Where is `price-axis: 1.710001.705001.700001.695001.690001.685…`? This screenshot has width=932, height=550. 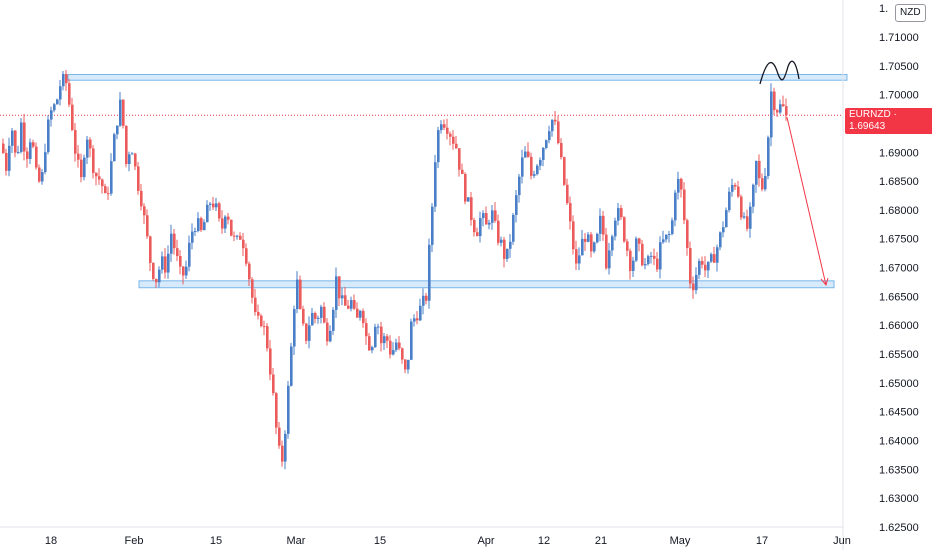 price-axis: 1.710001.705001.700001.695001.690001.685… is located at coordinates (899, 268).